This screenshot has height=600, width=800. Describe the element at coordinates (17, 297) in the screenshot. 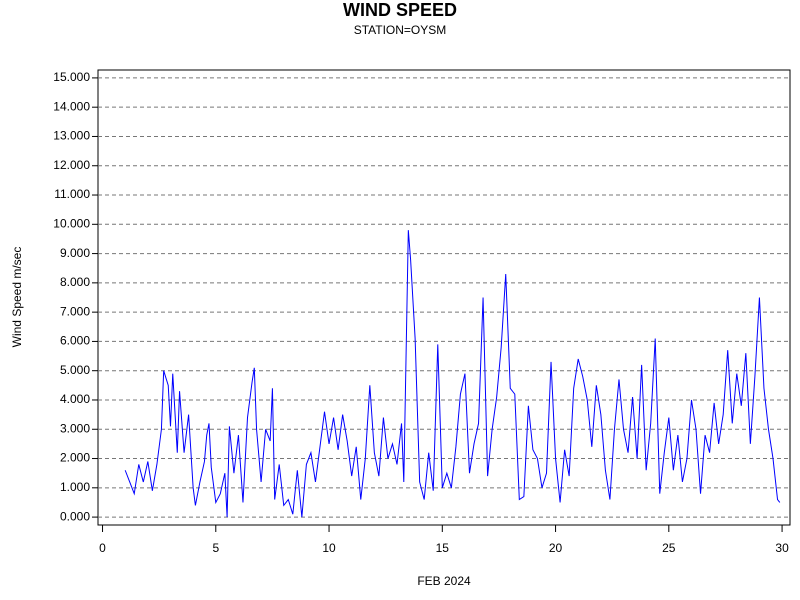

I see `y-axis-label: Wind Speed m/sec` at that location.